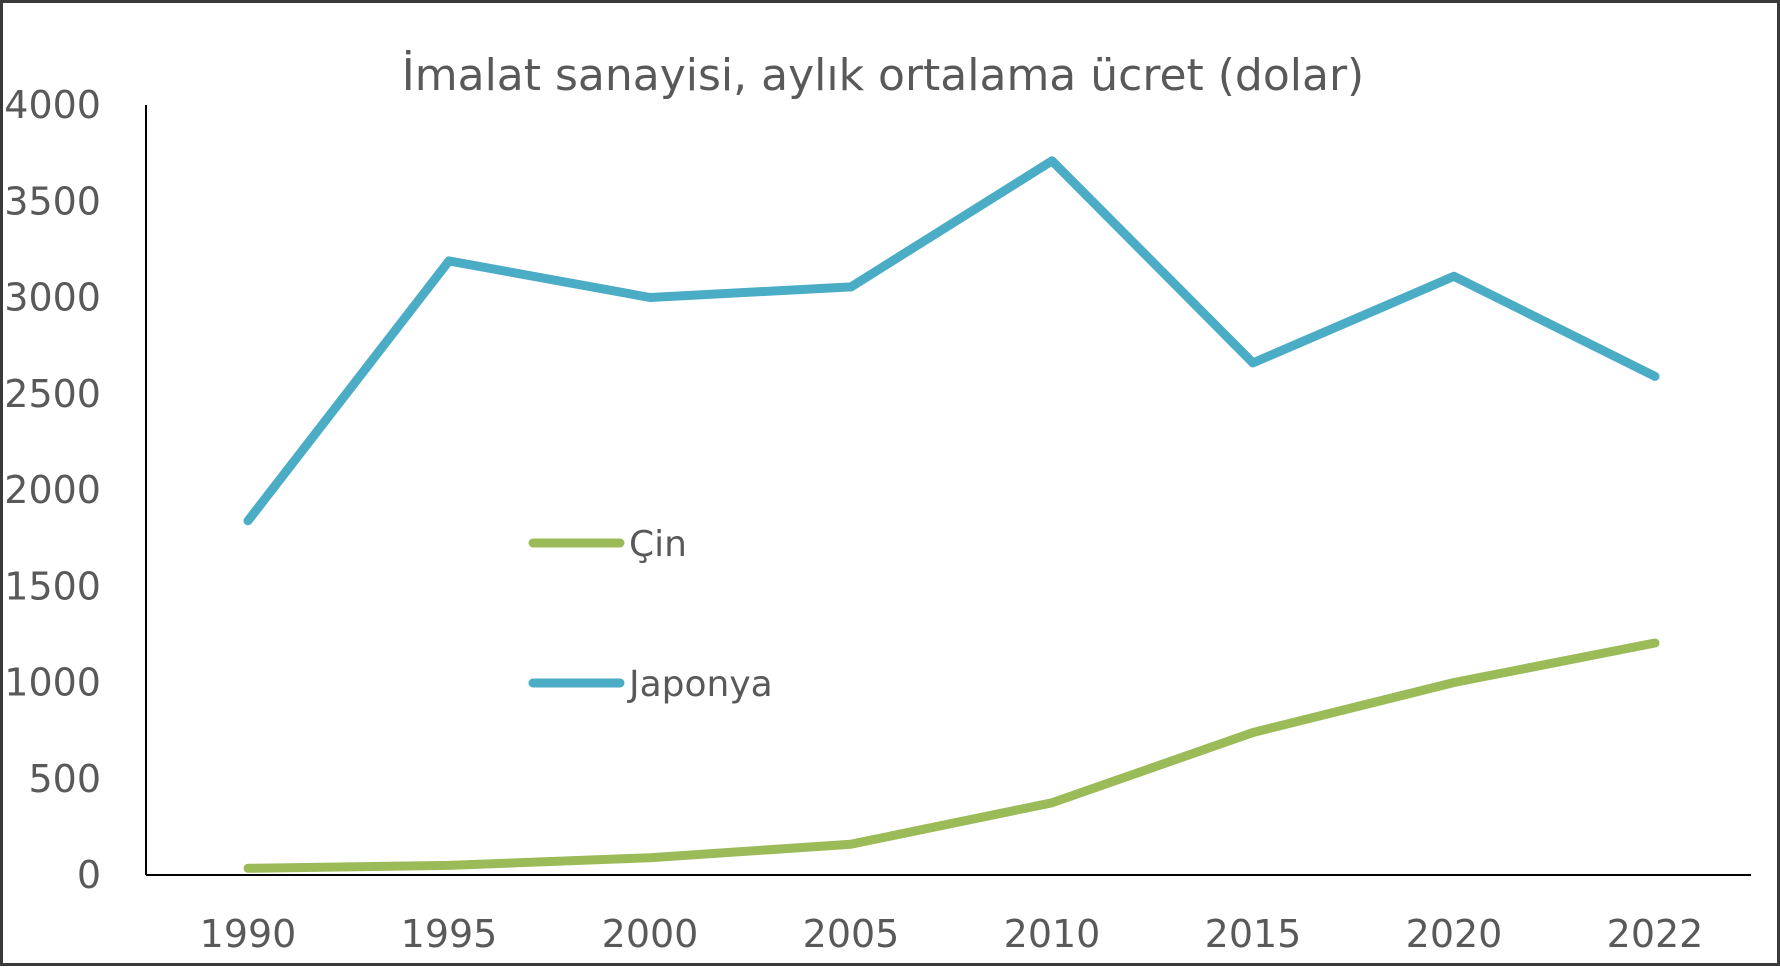 This screenshot has height=969, width=1780. I want to click on x-tick-label: 2015, so click(1253, 934).